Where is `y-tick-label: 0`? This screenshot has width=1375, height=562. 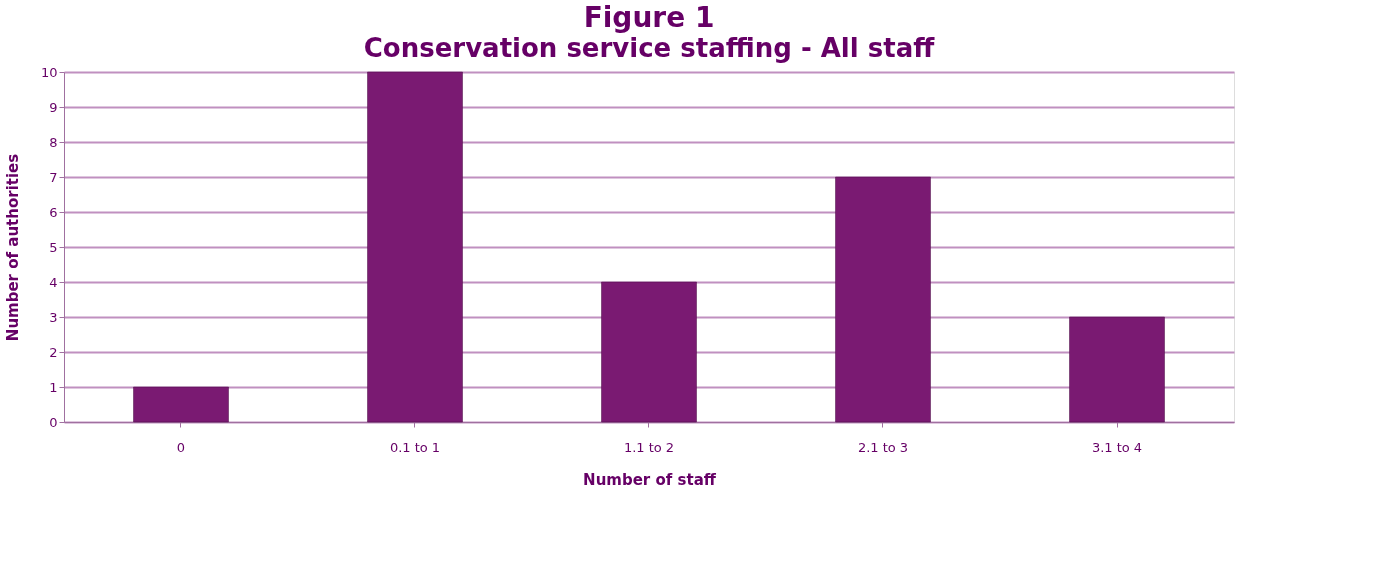 y-tick-label: 0 is located at coordinates (53, 422).